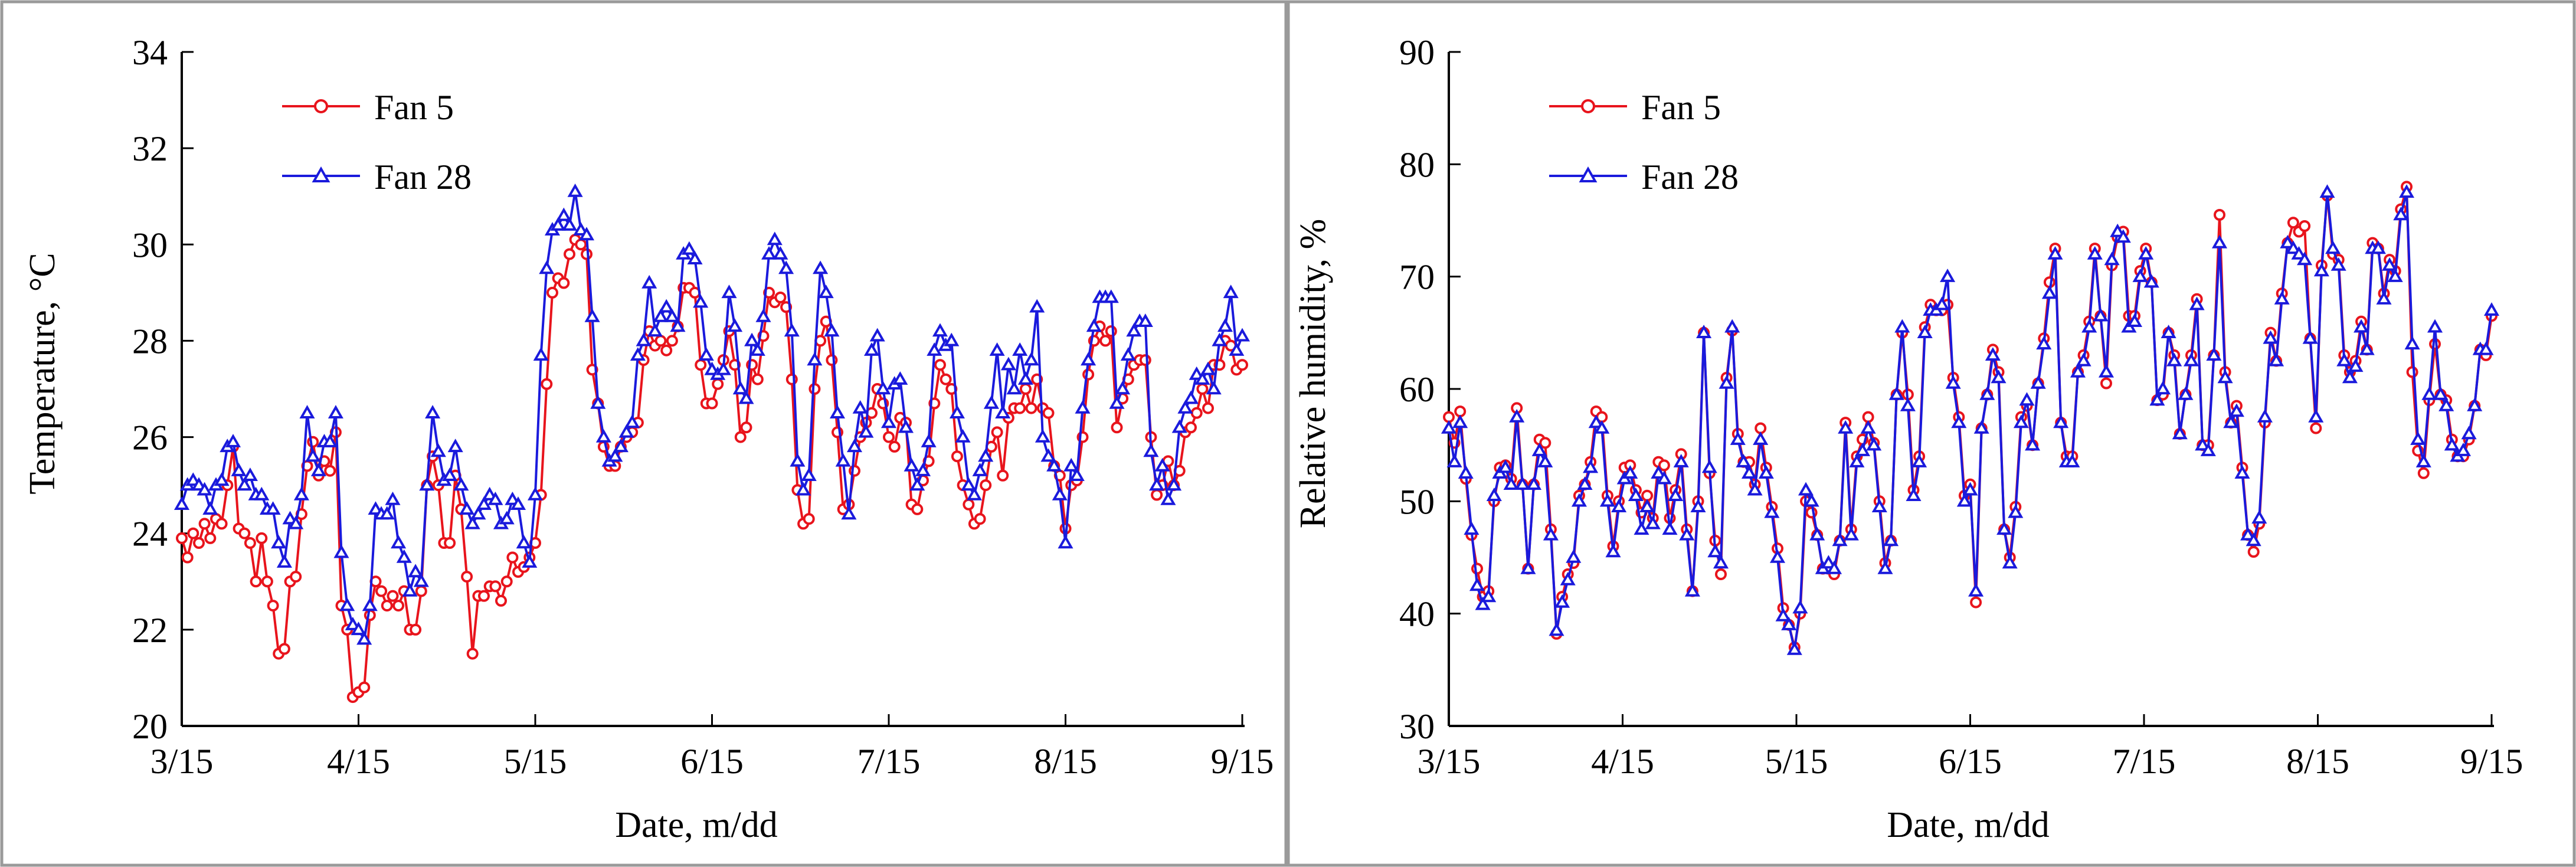 The width and height of the screenshot is (2576, 867). Describe the element at coordinates (182, 761) in the screenshot. I see `temperature-x-tick-label: 3/15` at that location.